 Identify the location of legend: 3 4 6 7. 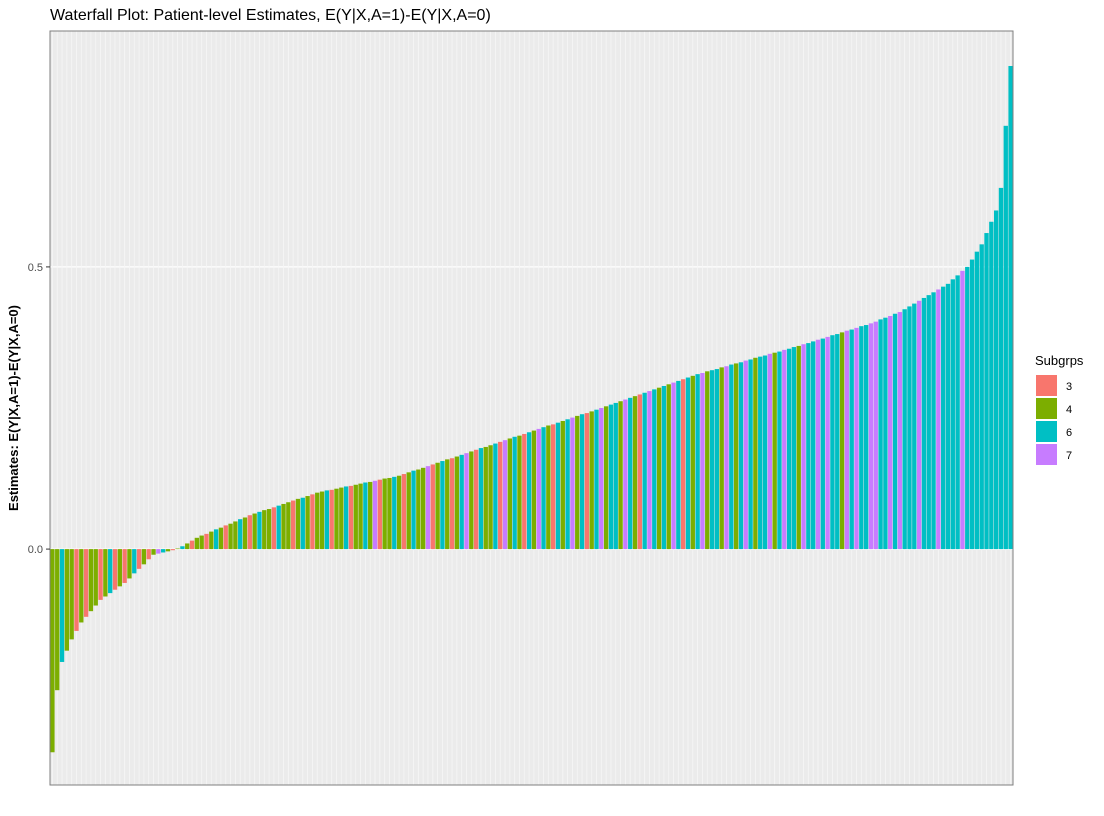
(1054, 420).